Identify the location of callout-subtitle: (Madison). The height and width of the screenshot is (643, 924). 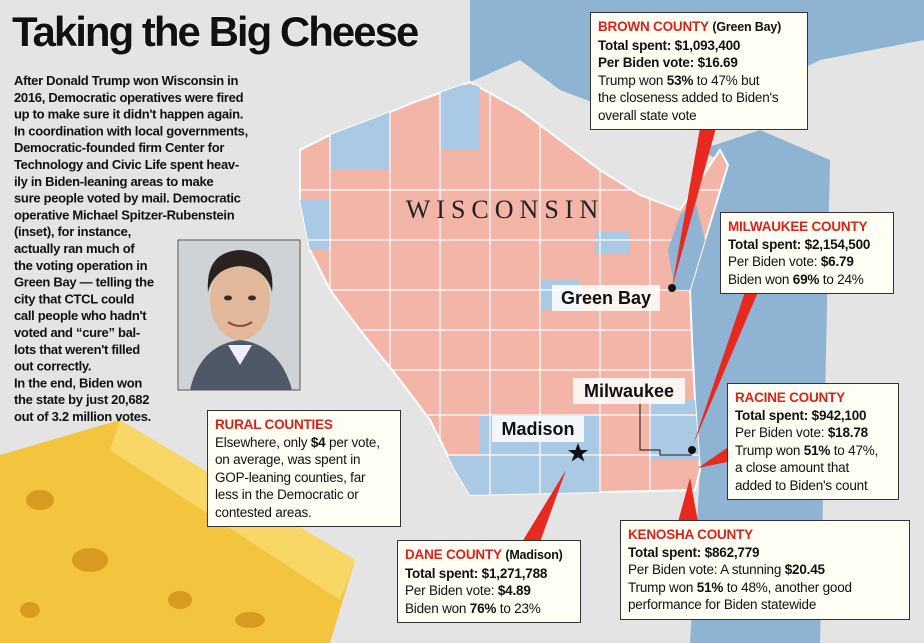
(534, 555).